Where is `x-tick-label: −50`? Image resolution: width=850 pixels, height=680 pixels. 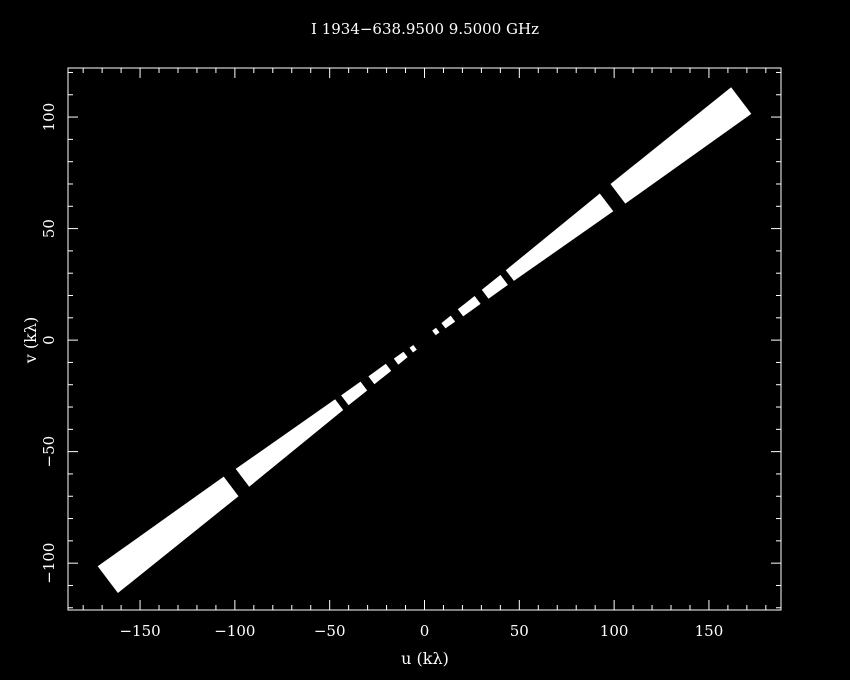
x-tick-label: −50 is located at coordinates (330, 631).